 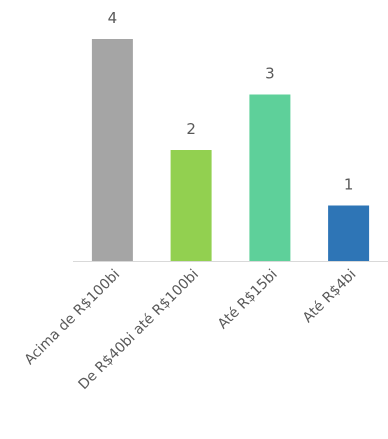 What do you see at coordinates (191, 129) in the screenshot?
I see `data-label: 2` at bounding box center [191, 129].